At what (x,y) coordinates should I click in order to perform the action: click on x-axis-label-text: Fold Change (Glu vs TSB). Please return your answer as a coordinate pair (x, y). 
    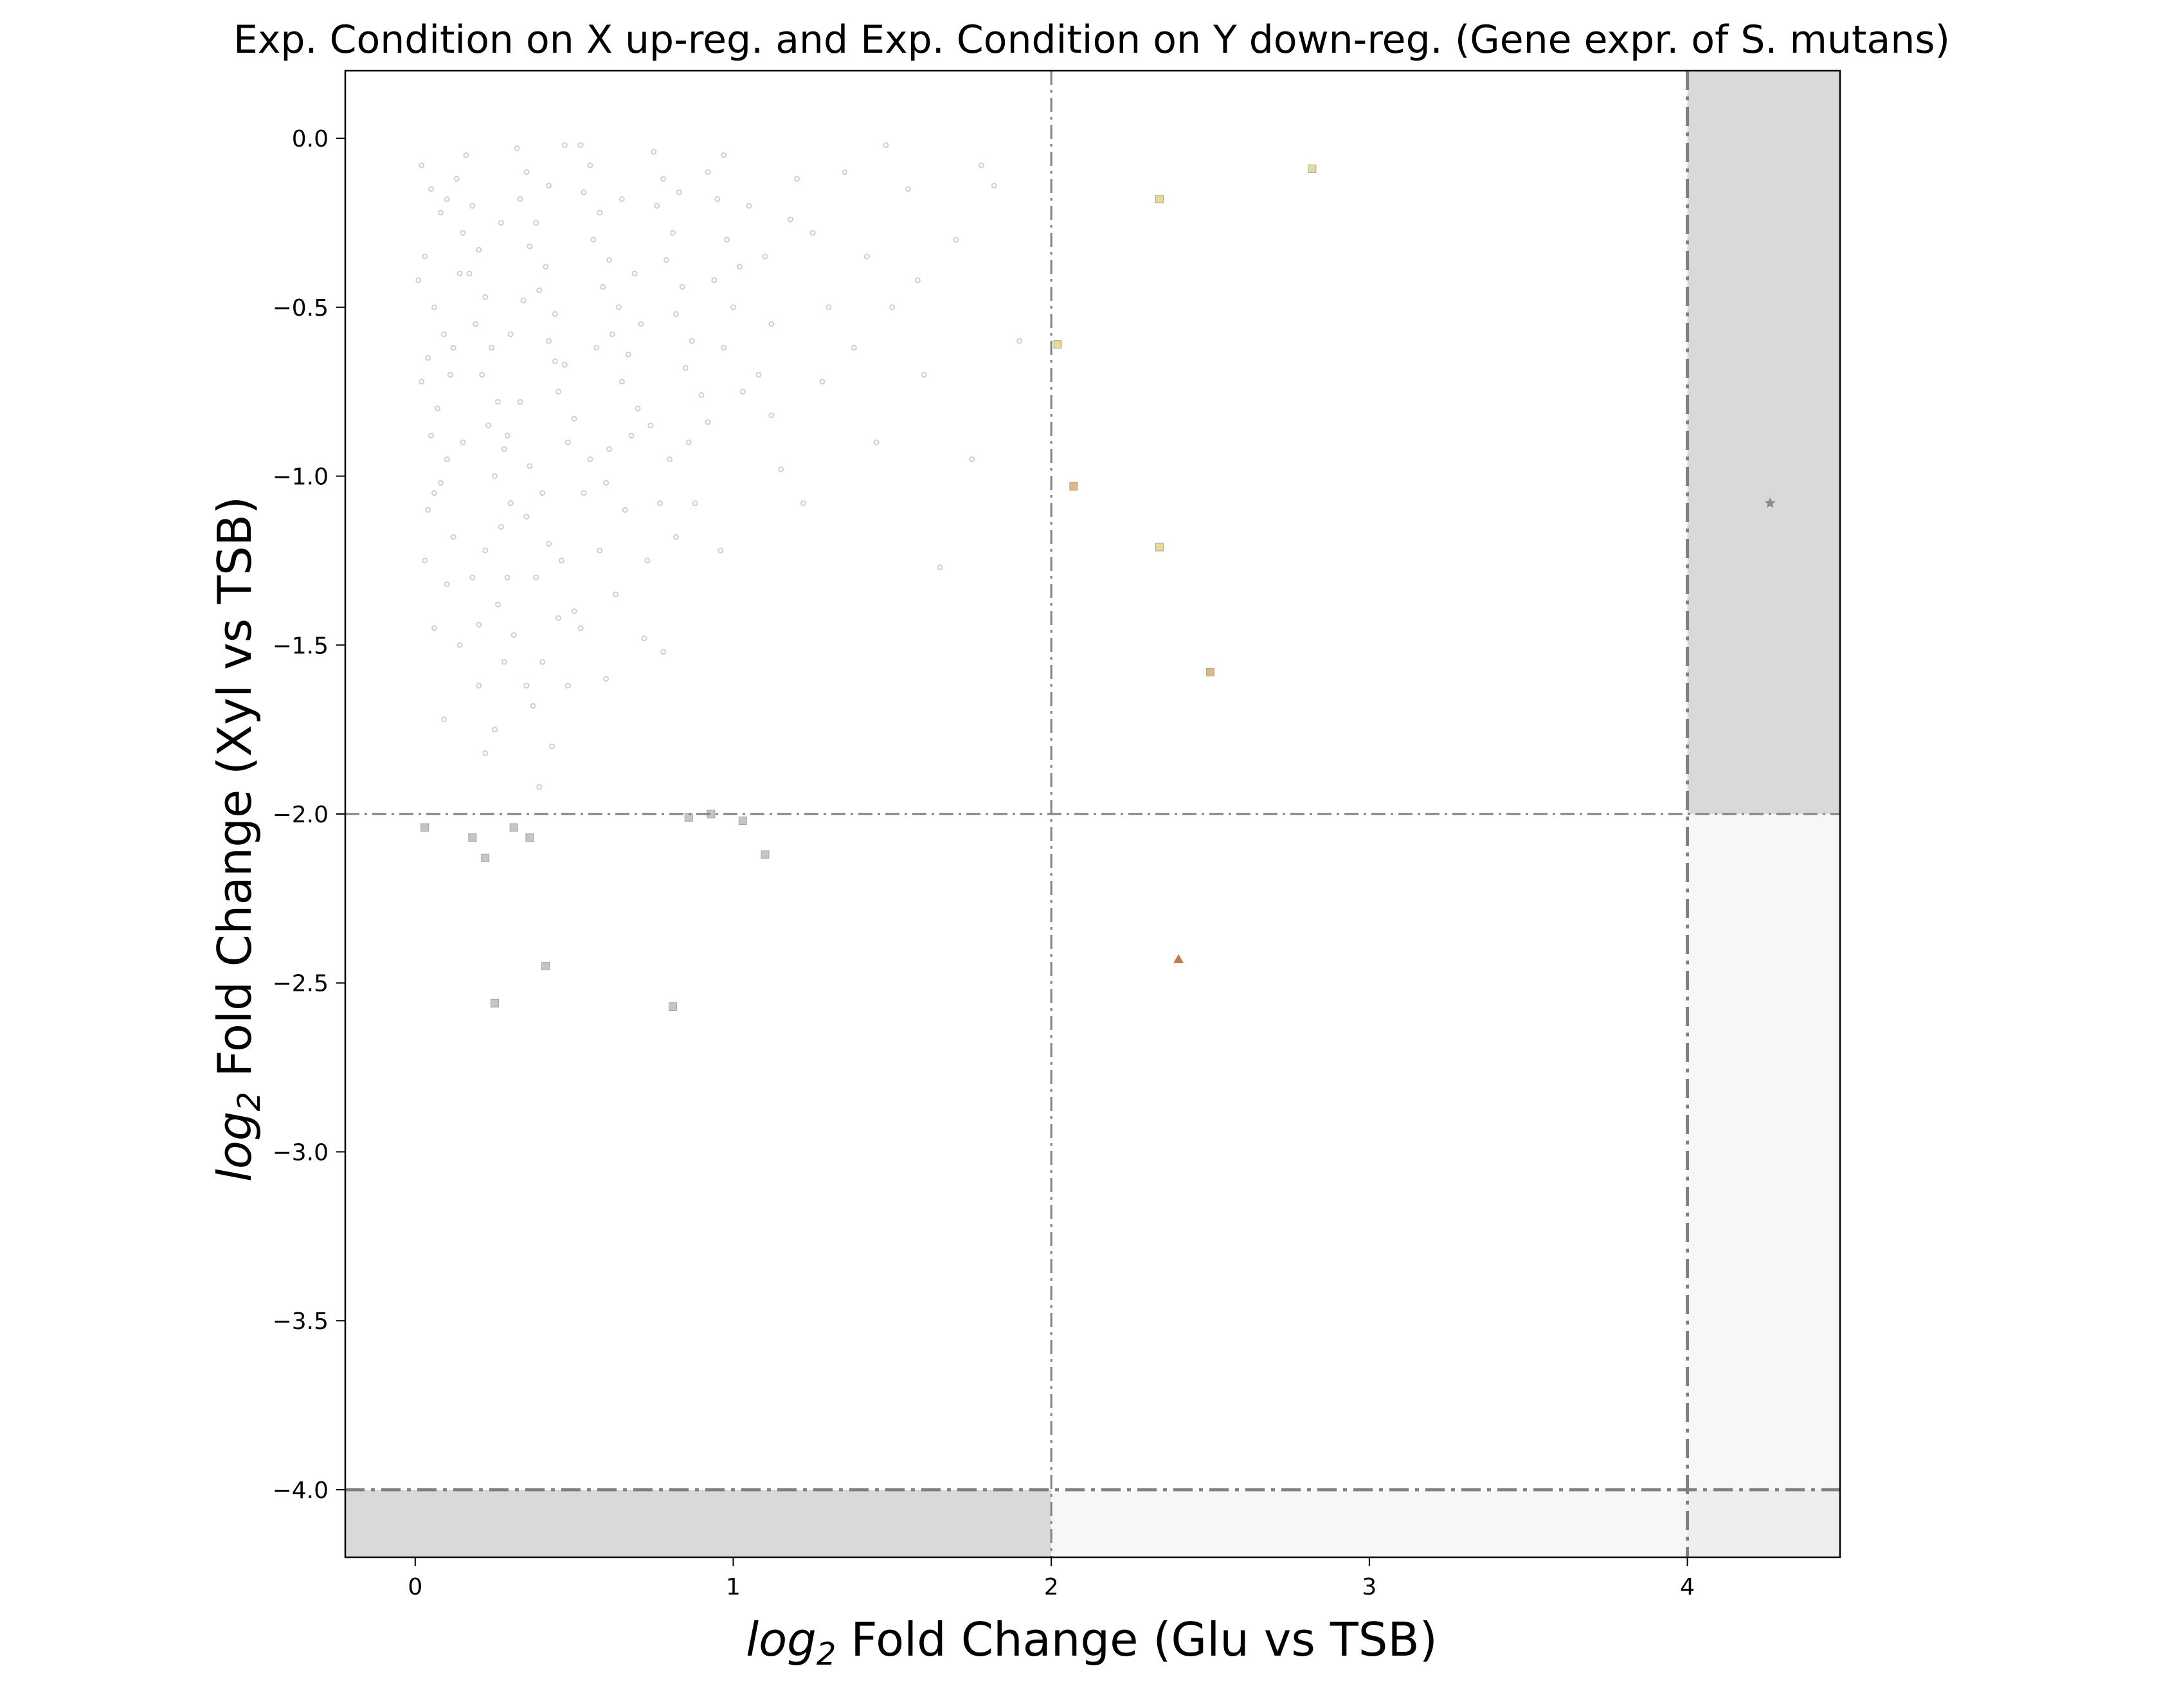
    Looking at the image, I should click on (1137, 1640).